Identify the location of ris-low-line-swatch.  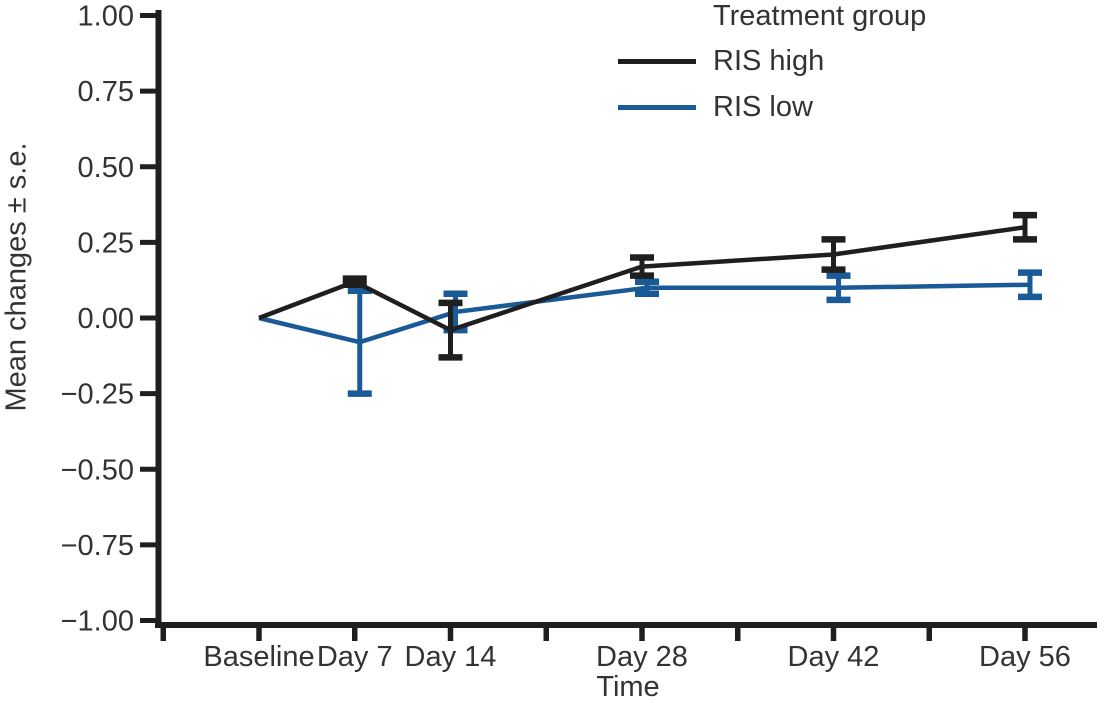
(657, 107).